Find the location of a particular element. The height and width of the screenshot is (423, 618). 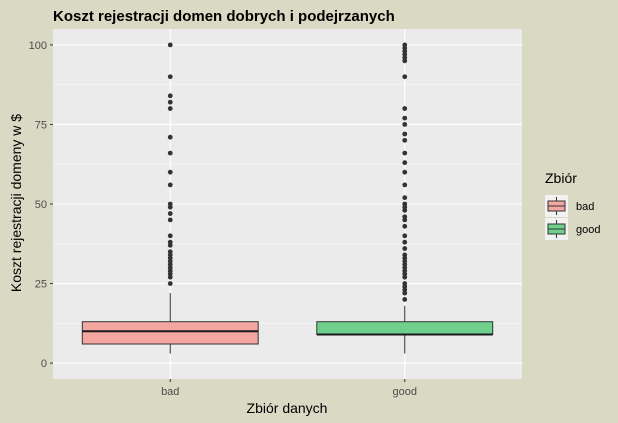

y-tick-label: 25 is located at coordinates (41, 285).